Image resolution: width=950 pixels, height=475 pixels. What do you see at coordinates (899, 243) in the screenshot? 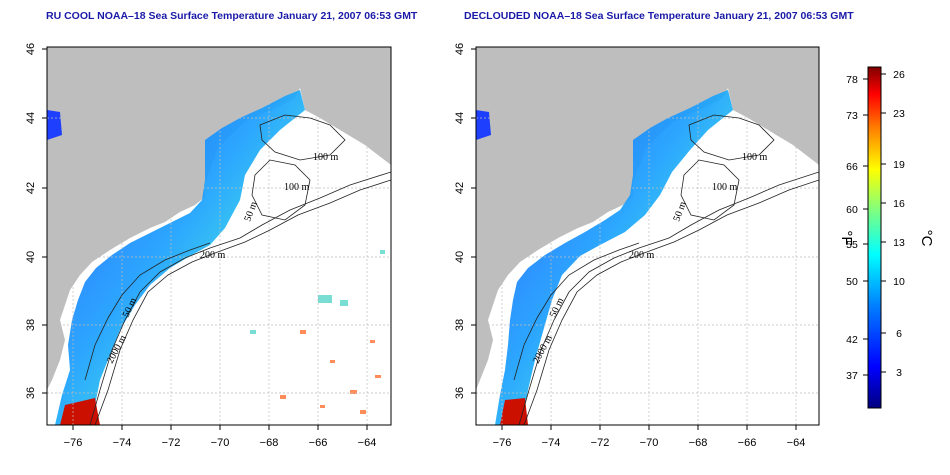
I see `colorbar-c-tick: 13` at bounding box center [899, 243].